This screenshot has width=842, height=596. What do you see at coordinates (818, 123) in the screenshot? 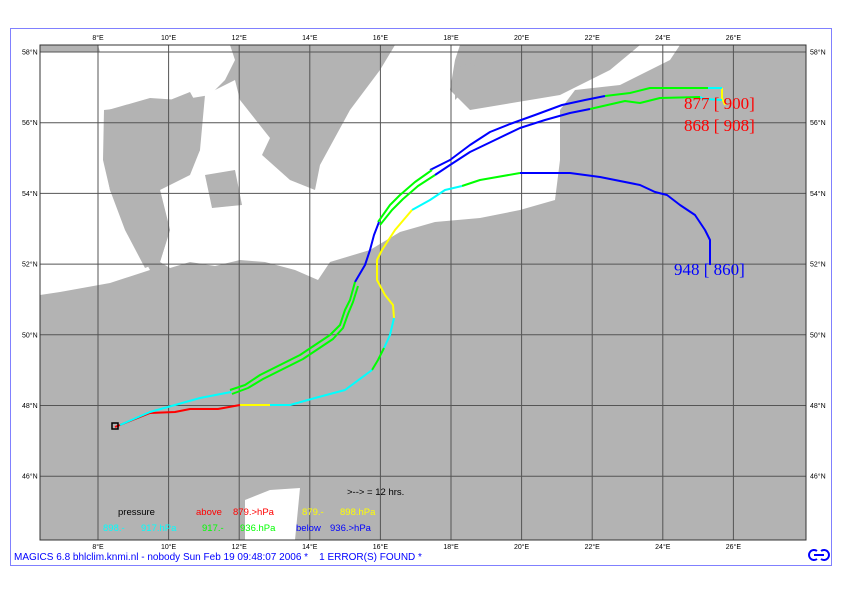
I see `lat-label-right: 56°N` at bounding box center [818, 123].